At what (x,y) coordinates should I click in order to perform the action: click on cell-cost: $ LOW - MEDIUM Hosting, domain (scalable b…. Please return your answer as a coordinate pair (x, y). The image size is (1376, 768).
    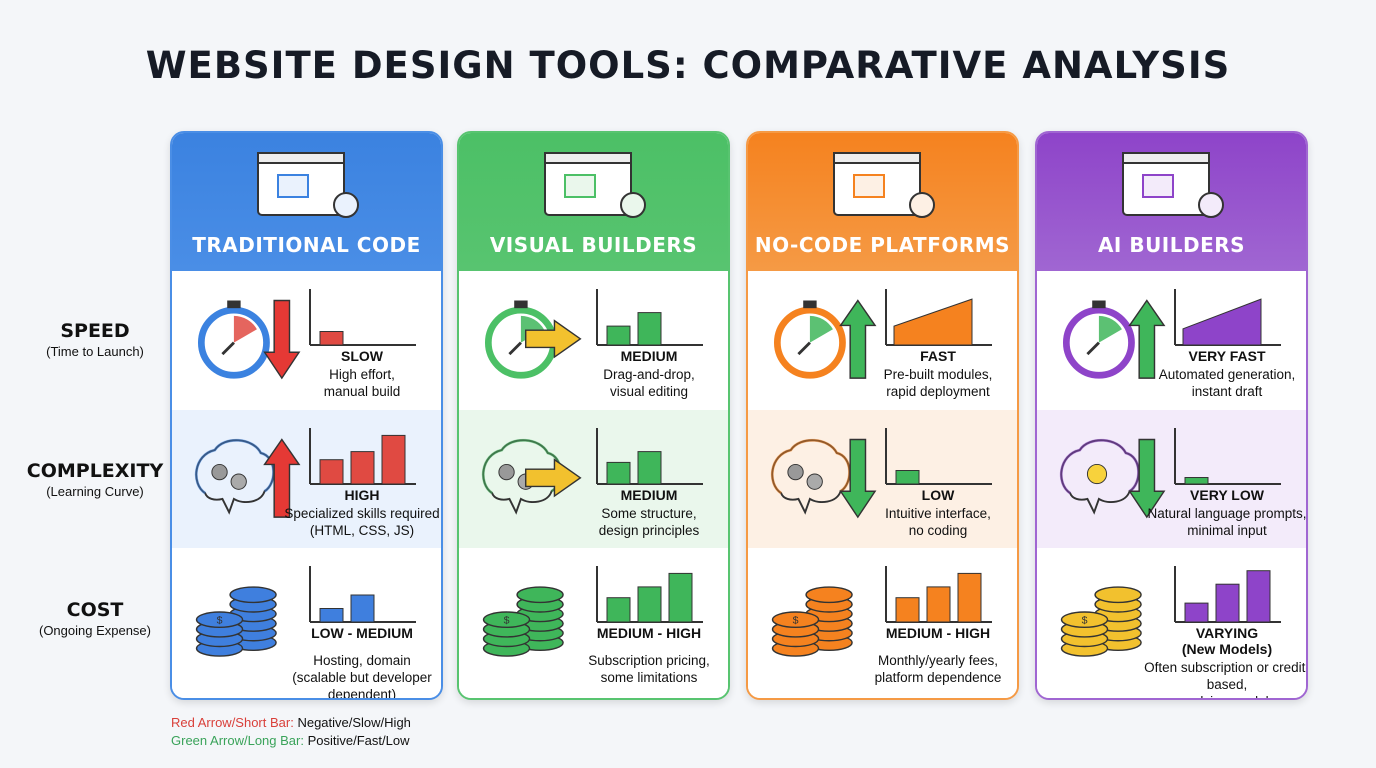
    Looking at the image, I should click on (306, 624).